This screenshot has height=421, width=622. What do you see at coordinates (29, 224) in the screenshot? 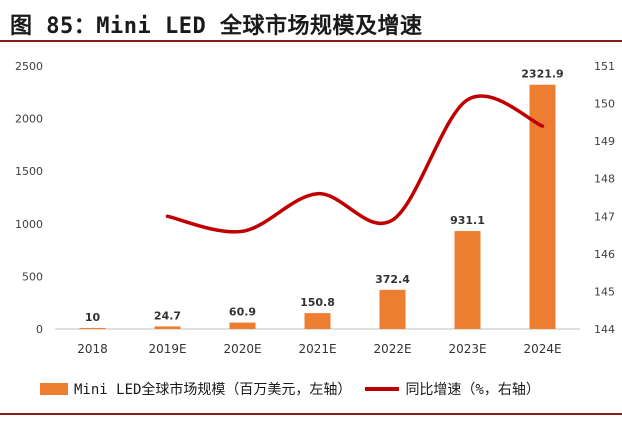
I see `left-tick-label: 1000` at bounding box center [29, 224].